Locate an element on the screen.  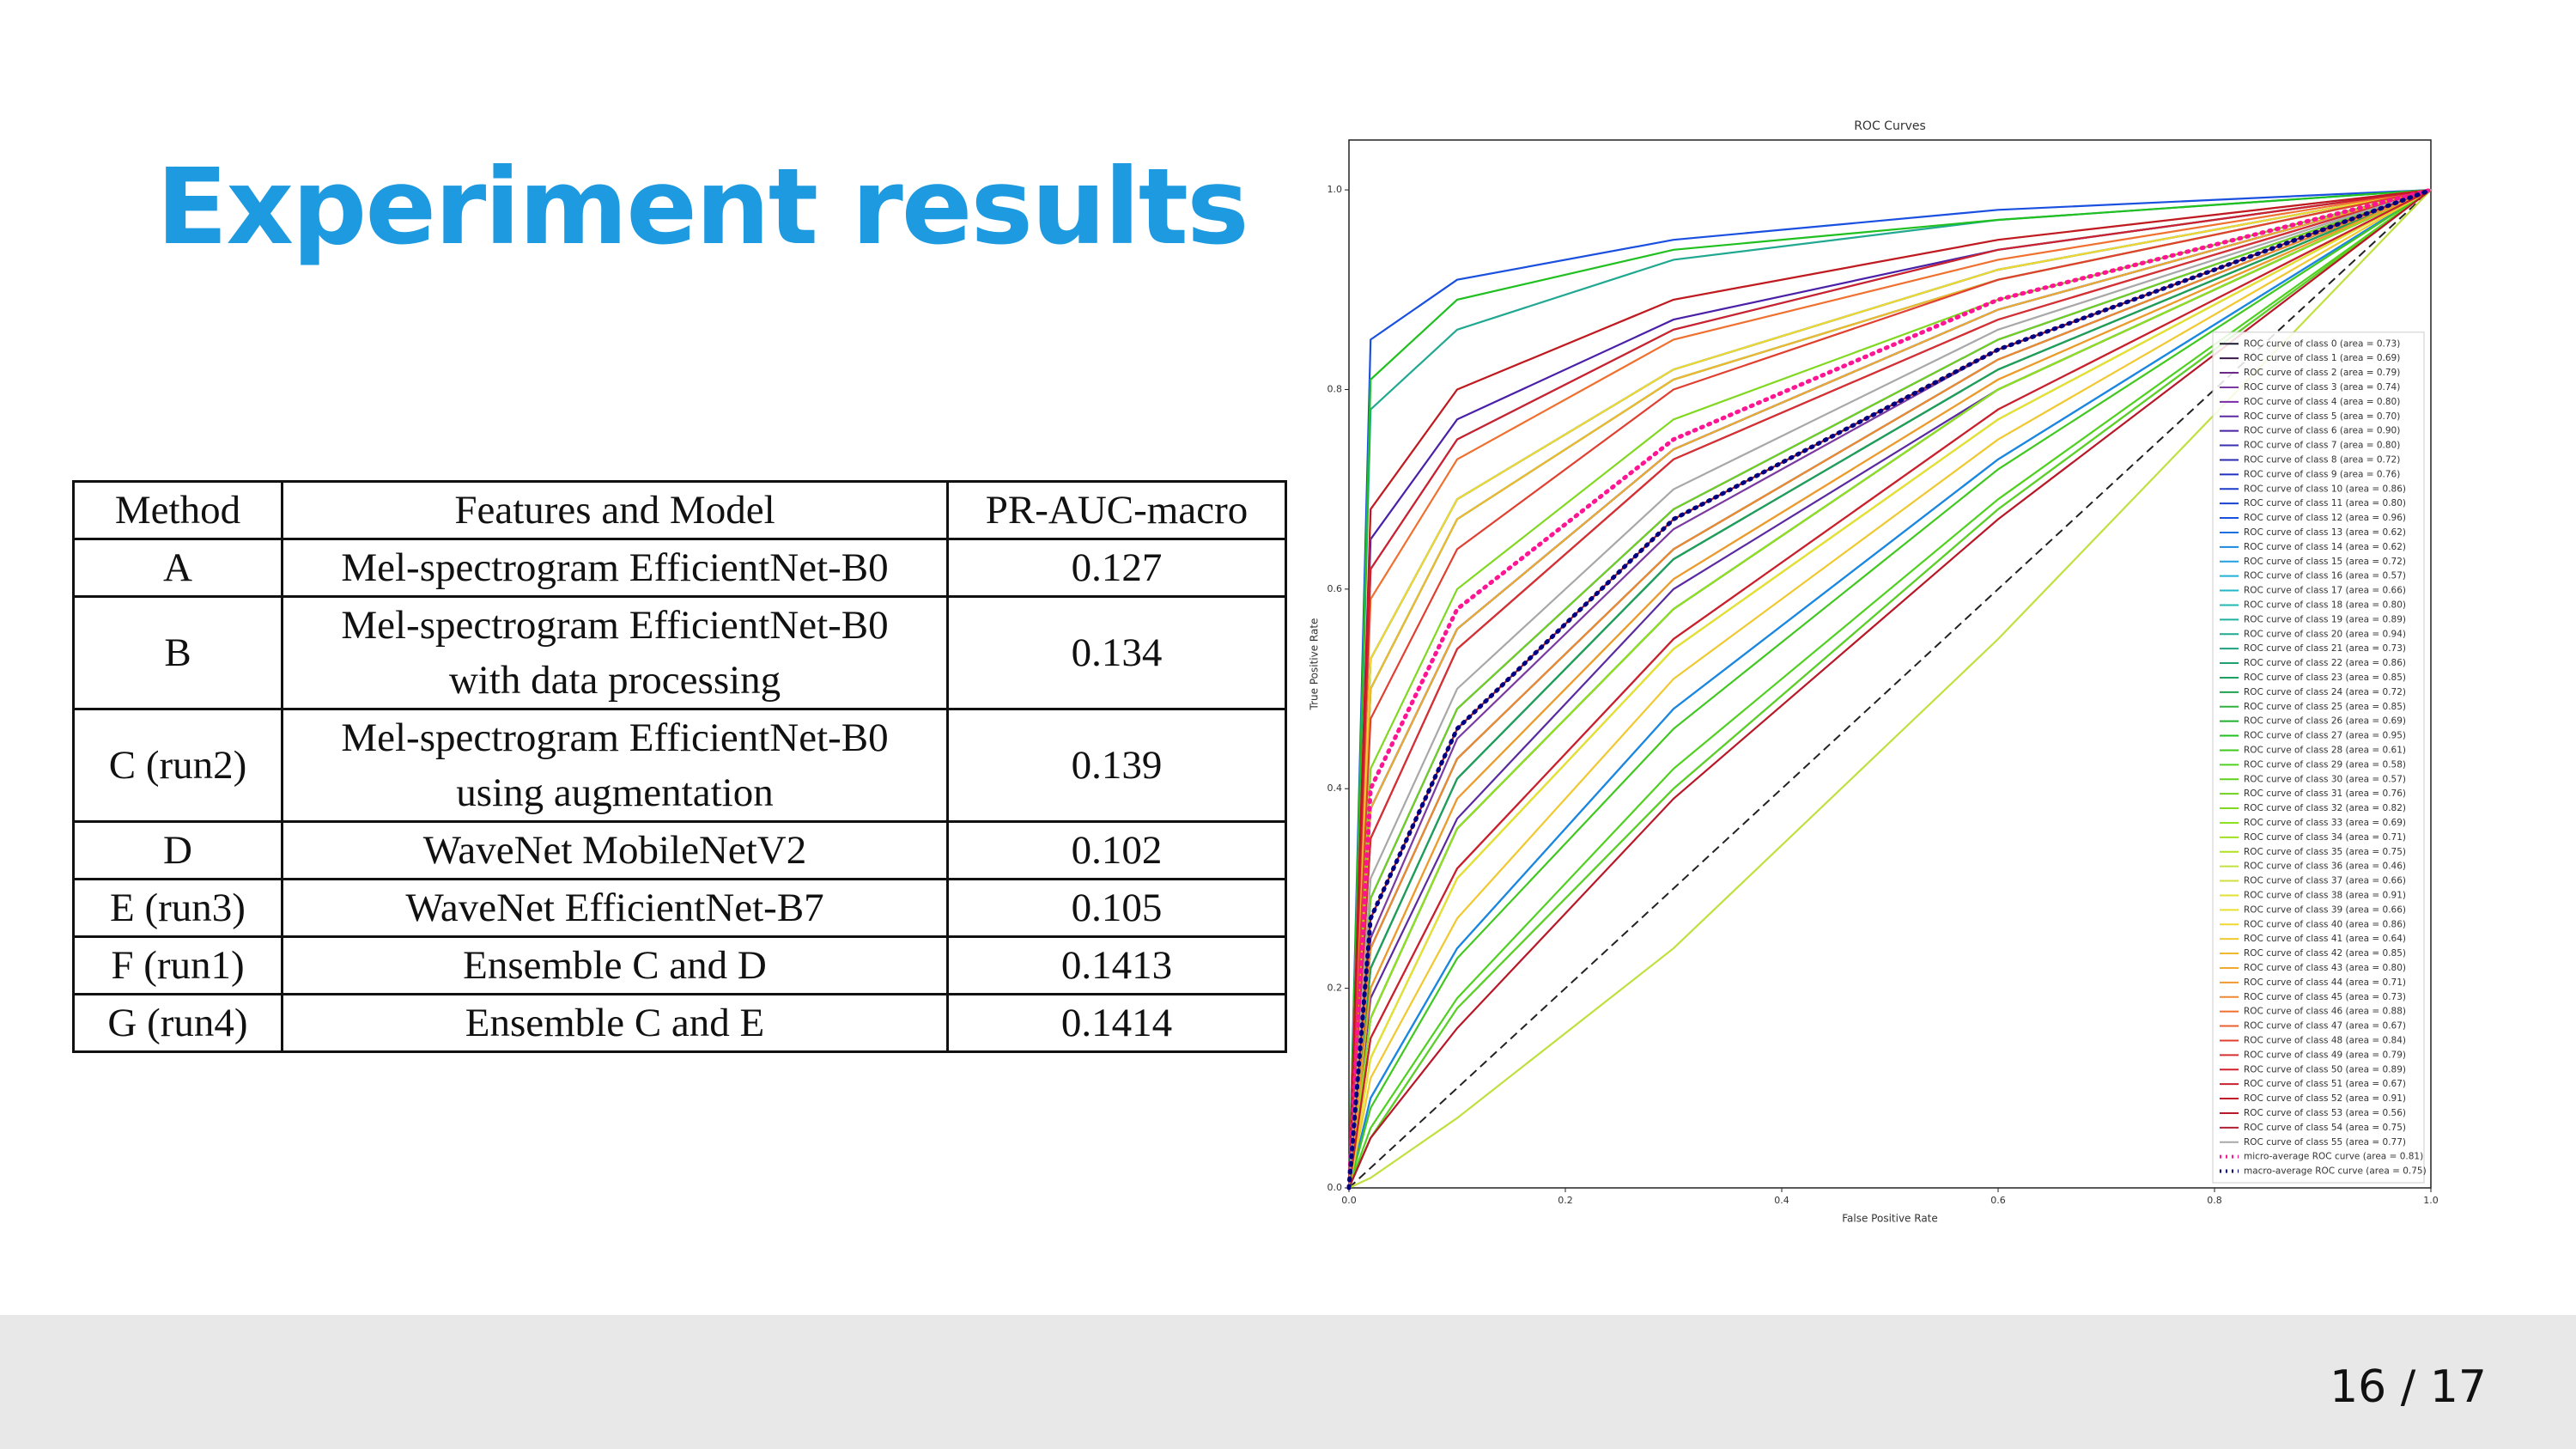
x-tick-label: 0.2 is located at coordinates (1565, 1200).